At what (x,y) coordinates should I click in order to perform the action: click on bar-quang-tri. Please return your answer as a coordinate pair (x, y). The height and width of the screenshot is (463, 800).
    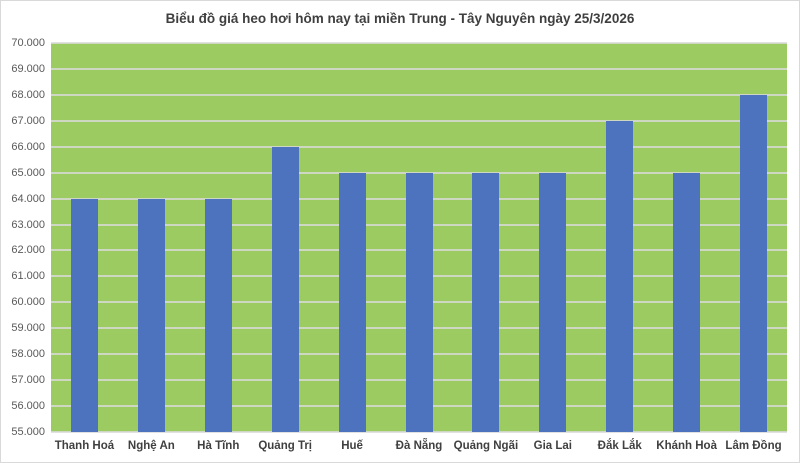
    Looking at the image, I should click on (285, 289).